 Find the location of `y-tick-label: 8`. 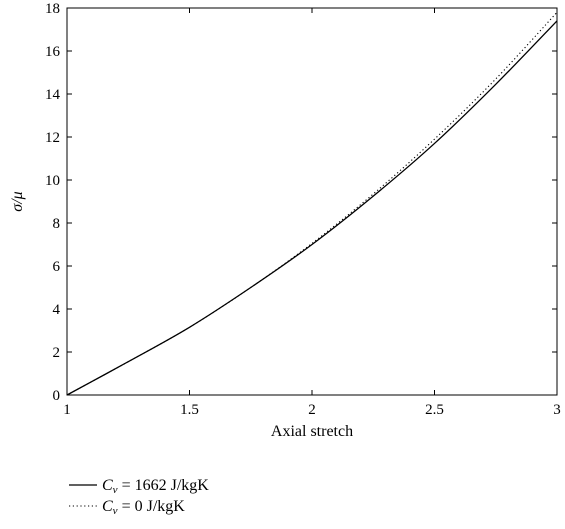

y-tick-label: 8 is located at coordinates (57, 224).